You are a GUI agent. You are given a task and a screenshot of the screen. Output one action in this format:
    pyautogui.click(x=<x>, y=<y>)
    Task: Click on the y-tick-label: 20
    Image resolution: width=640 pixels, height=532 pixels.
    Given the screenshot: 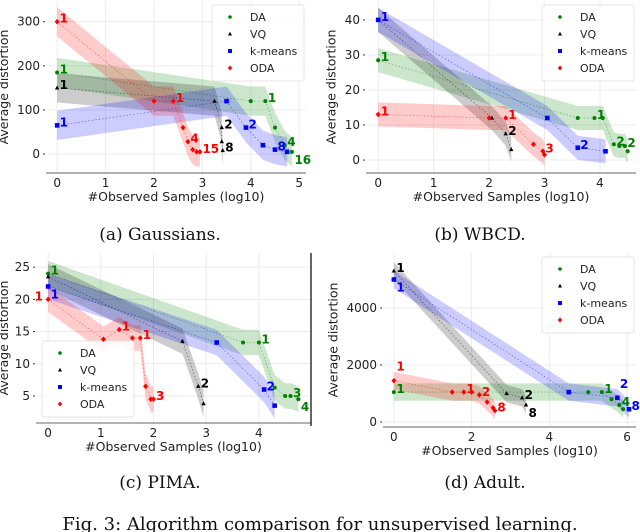 What is the action you would take?
    pyautogui.click(x=352, y=90)
    